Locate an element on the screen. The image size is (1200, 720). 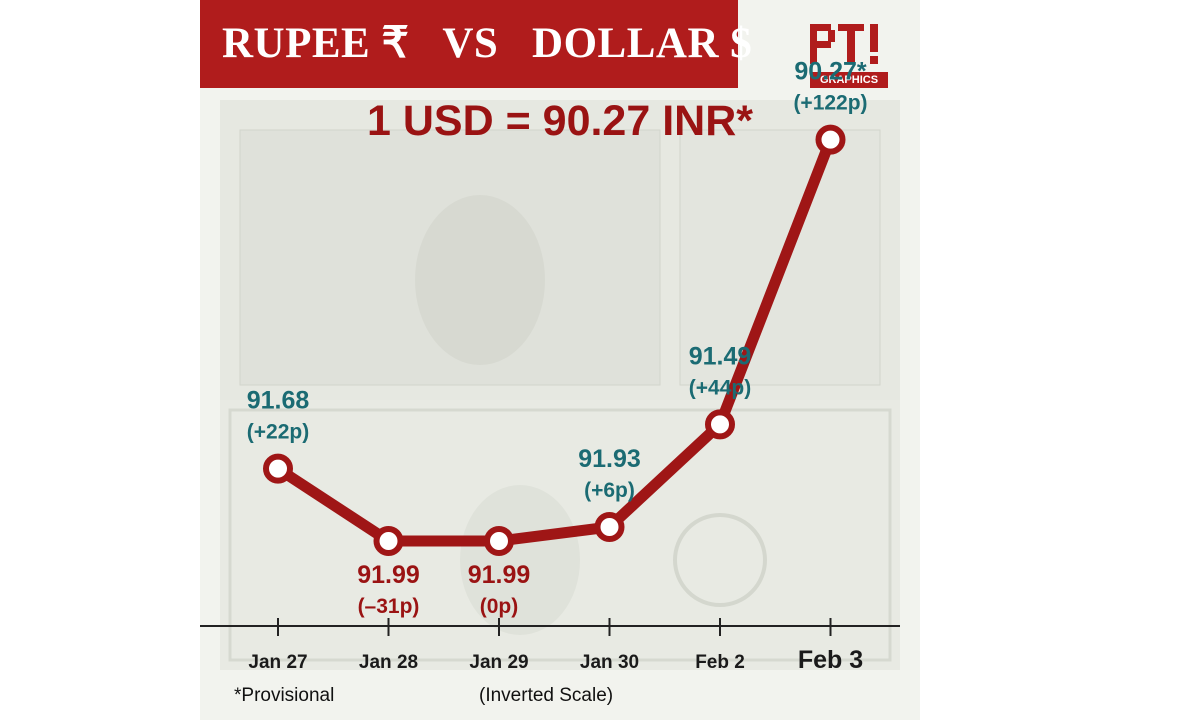
data-change-label: (+6p) is located at coordinates (609, 490).